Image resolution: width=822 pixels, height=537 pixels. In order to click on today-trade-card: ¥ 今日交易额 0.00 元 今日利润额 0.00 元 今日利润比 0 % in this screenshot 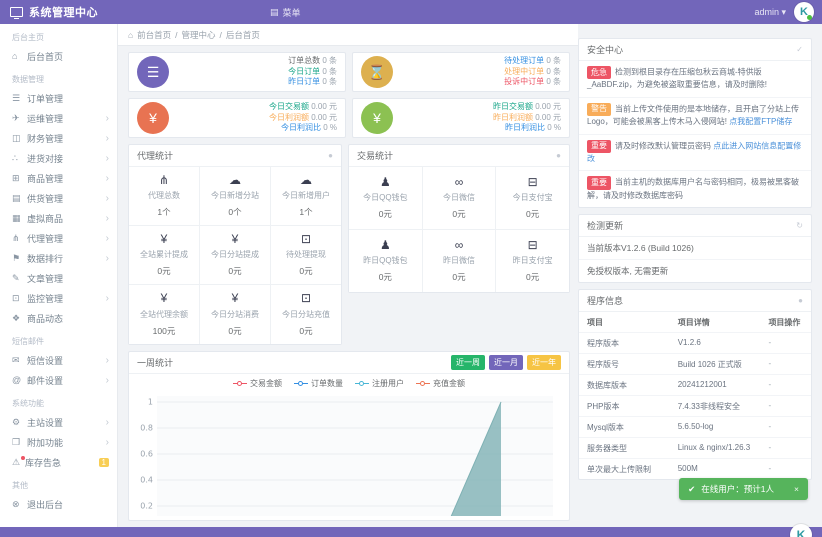, I will do `click(237, 118)`.